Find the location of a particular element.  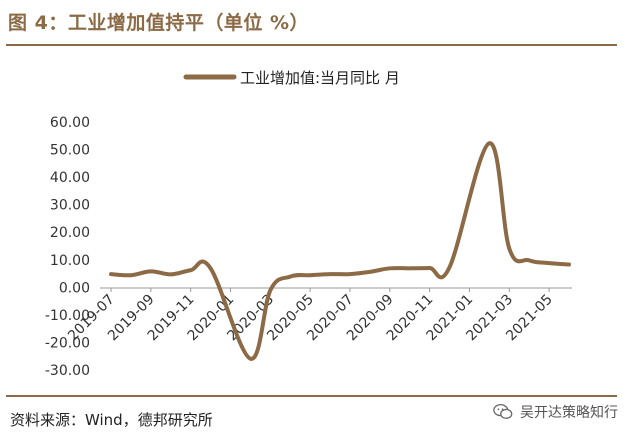

footer-divider is located at coordinates (311, 396).